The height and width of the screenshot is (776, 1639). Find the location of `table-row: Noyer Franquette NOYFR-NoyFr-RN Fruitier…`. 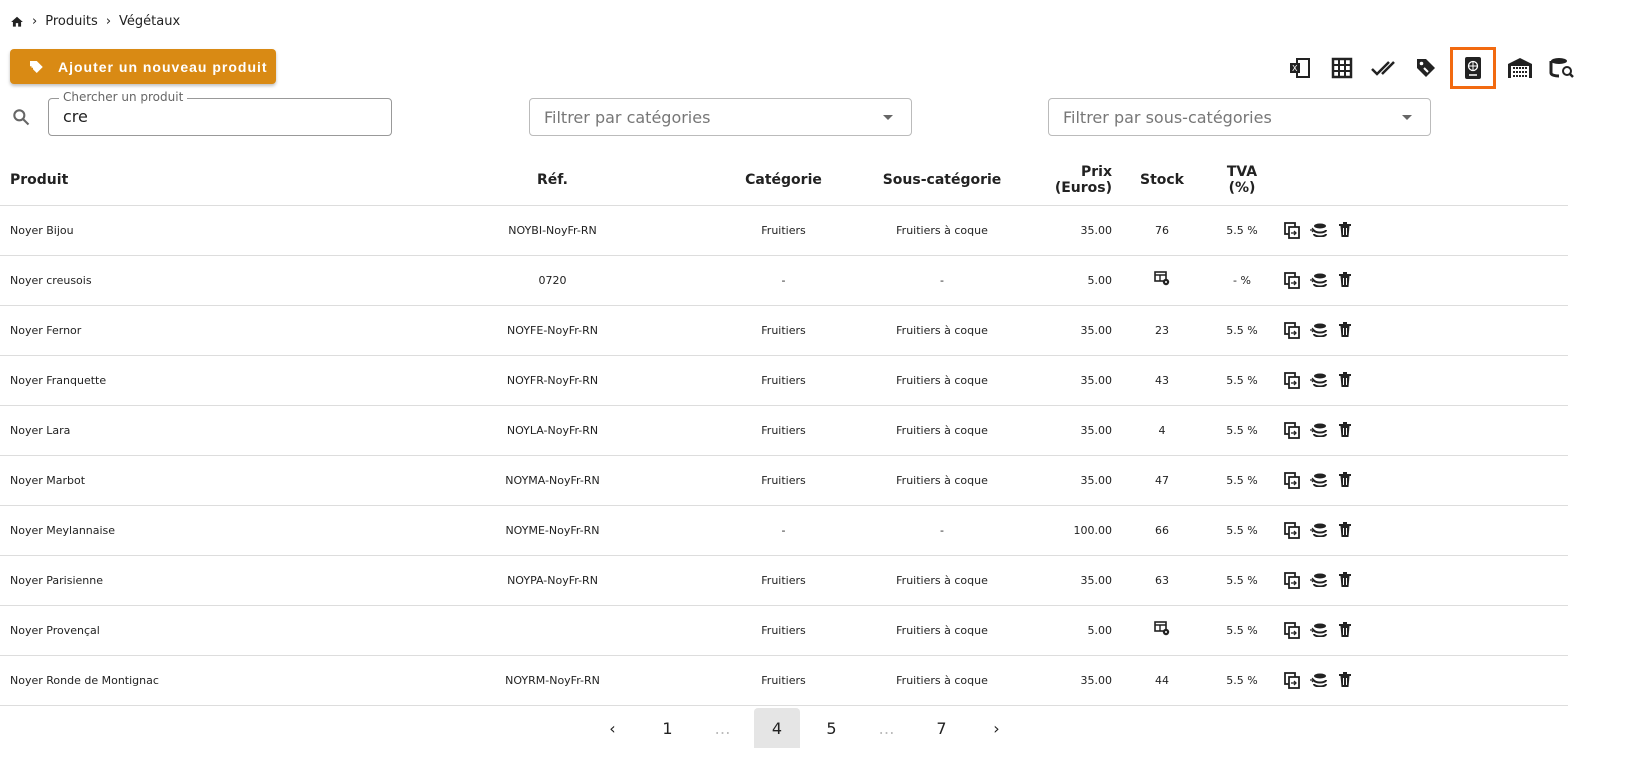

table-row: Noyer Franquette NOYFR-NoyFr-RN Fruitier… is located at coordinates (784, 380).